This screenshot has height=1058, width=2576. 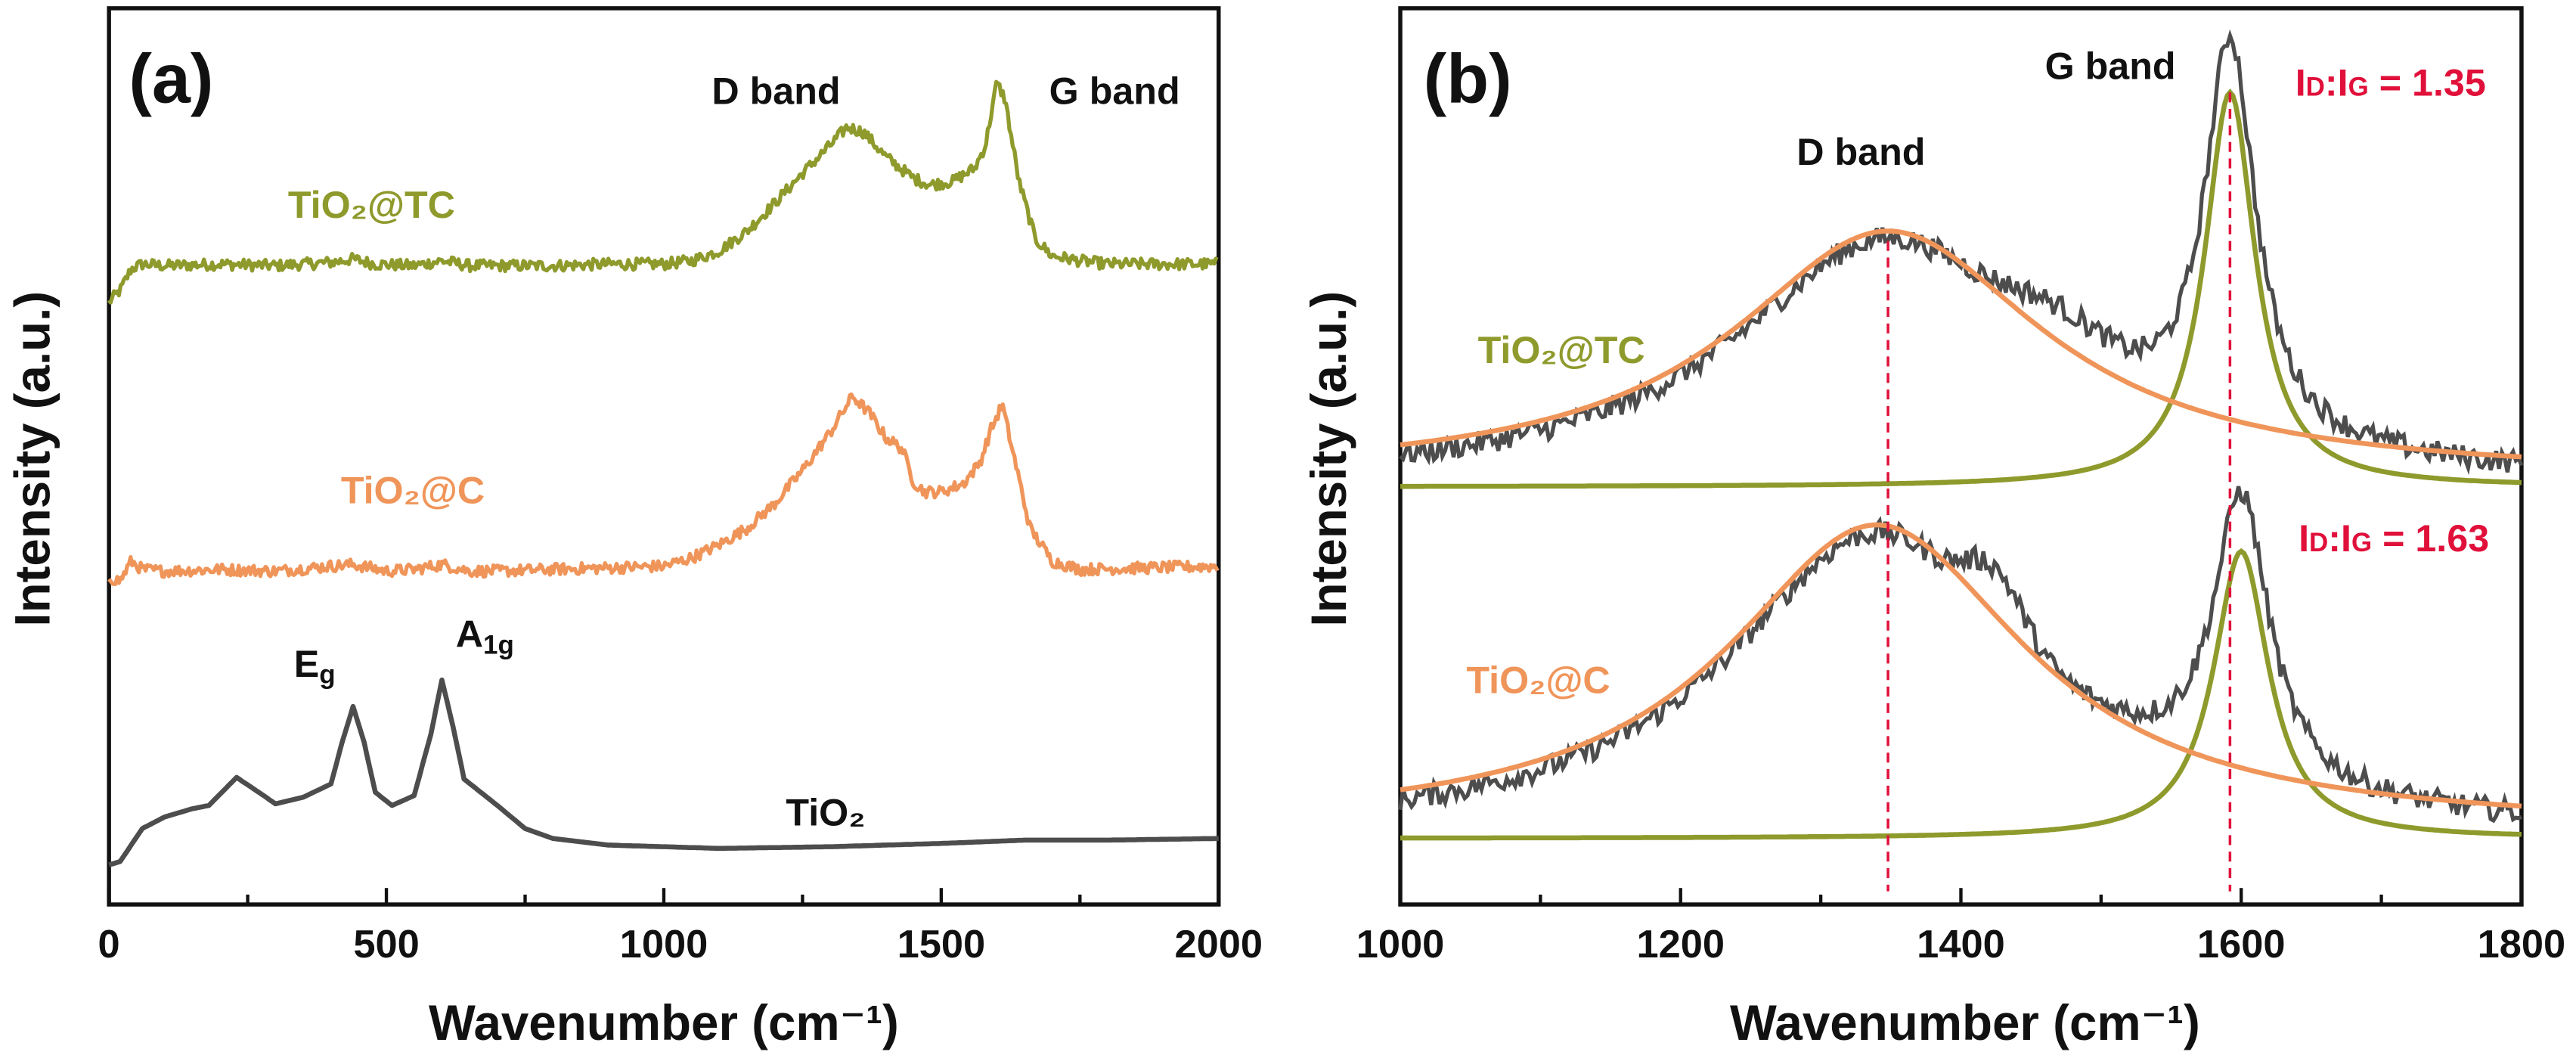 What do you see at coordinates (1538, 681) in the screenshot?
I see `sample-label-tio2-c: TiO₂@C` at bounding box center [1538, 681].